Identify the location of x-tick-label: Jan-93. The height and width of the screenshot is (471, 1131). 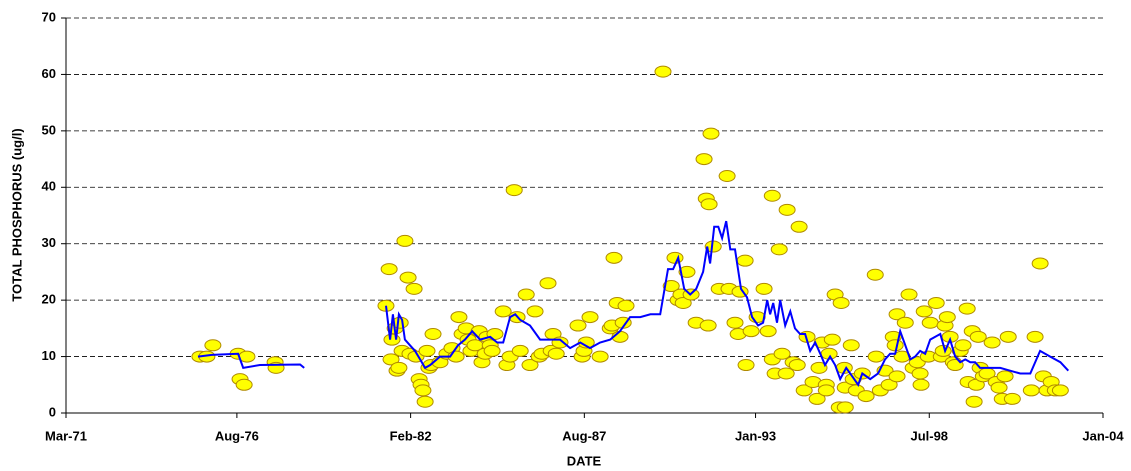
(755, 435).